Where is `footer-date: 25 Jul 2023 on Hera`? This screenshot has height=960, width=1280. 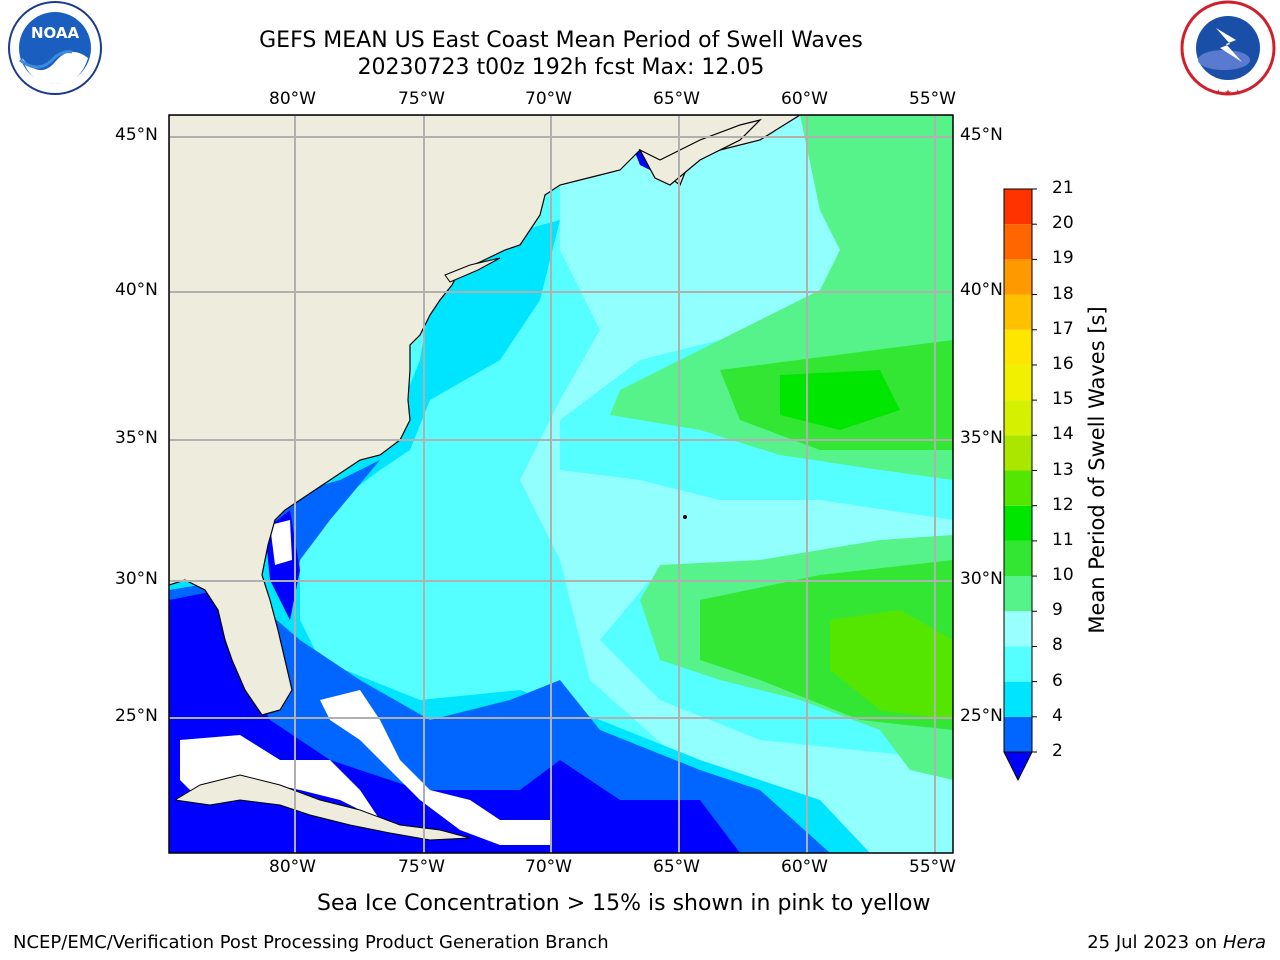 footer-date: 25 Jul 2023 on Hera is located at coordinates (1176, 942).